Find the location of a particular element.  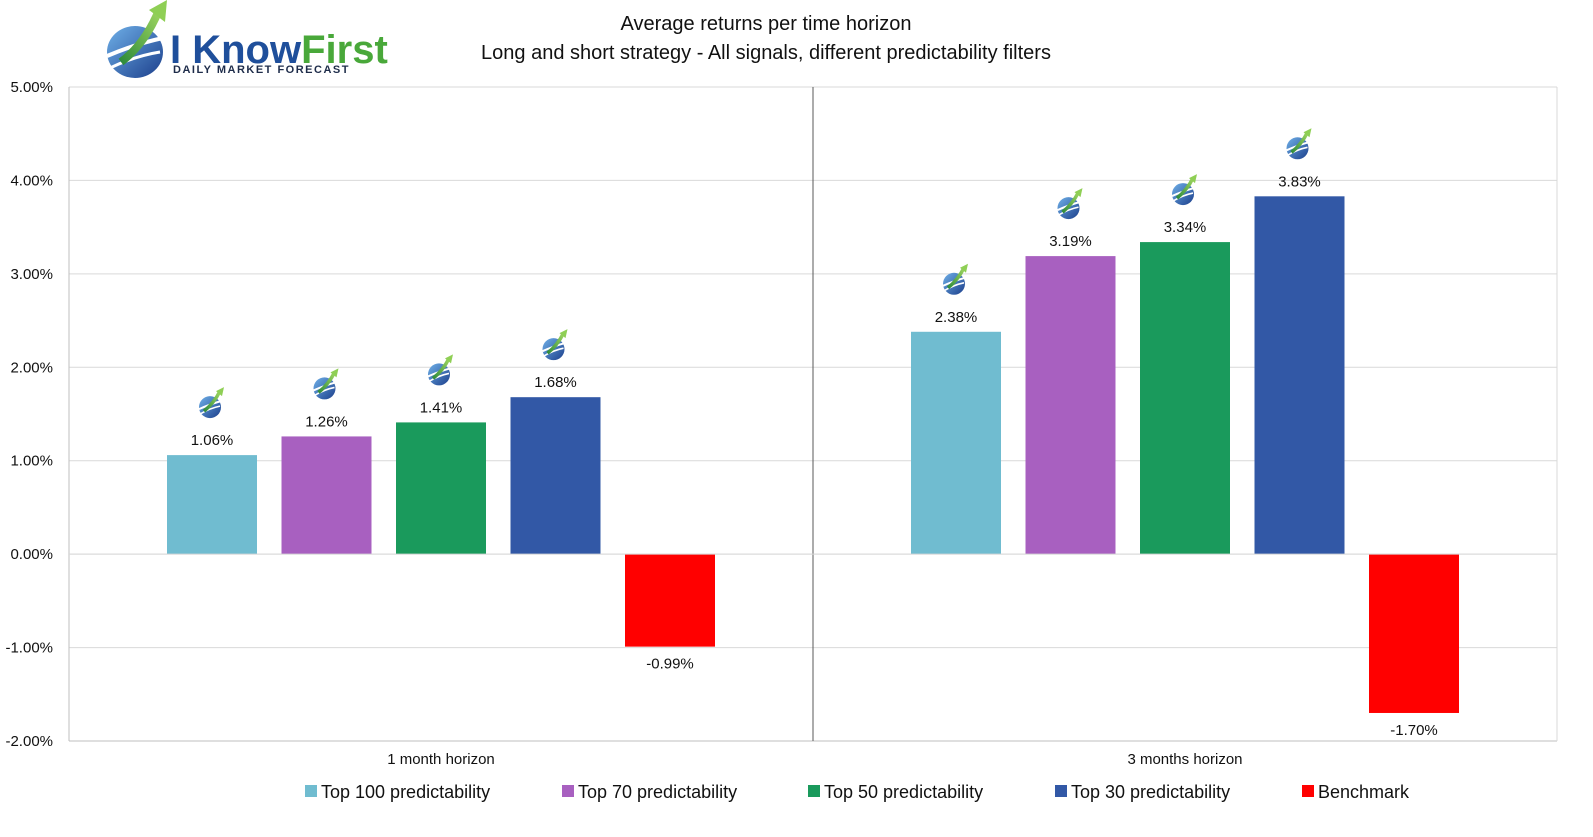

data-label: -0.99% is located at coordinates (670, 664).